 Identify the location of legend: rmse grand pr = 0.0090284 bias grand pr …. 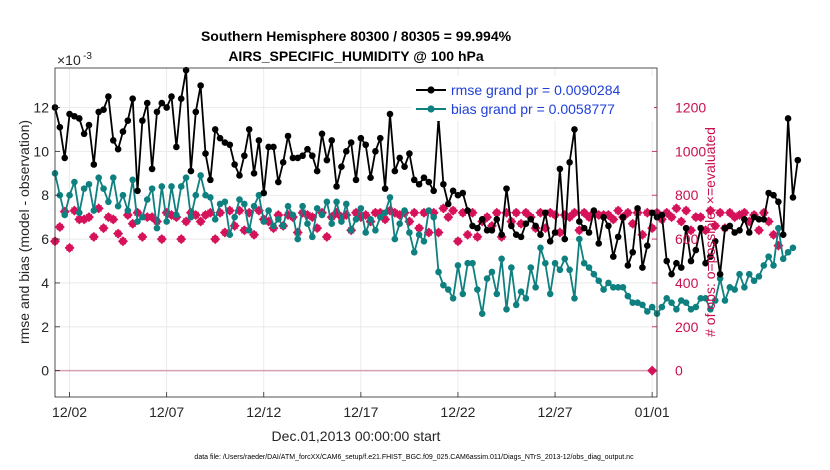
(533, 98).